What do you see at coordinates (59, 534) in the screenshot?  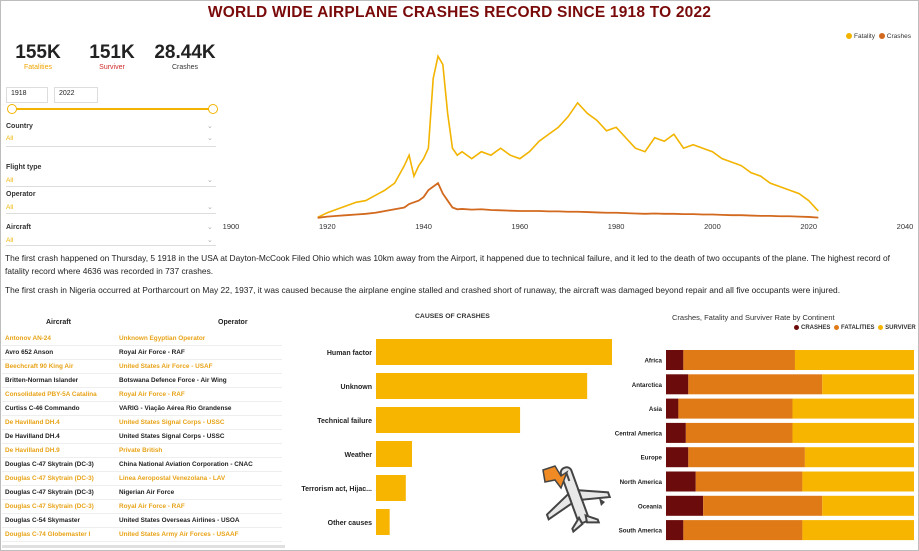 I see `table-cell-aircraft: Douglas C-74 Globemaster I` at bounding box center [59, 534].